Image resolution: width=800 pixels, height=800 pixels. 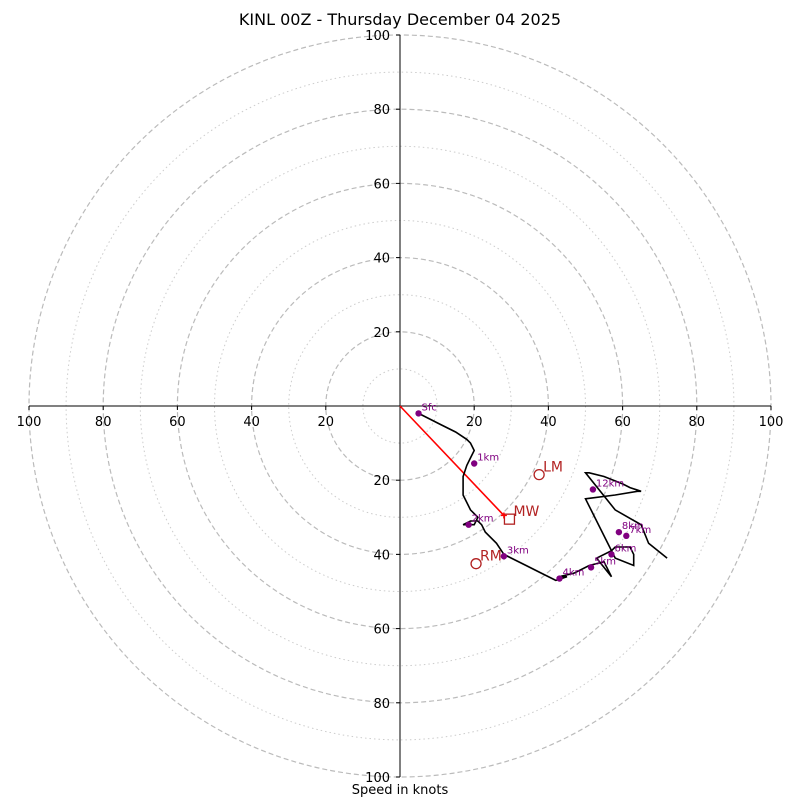 What do you see at coordinates (503, 515) in the screenshot?
I see `shear-vector-end-marker` at bounding box center [503, 515].